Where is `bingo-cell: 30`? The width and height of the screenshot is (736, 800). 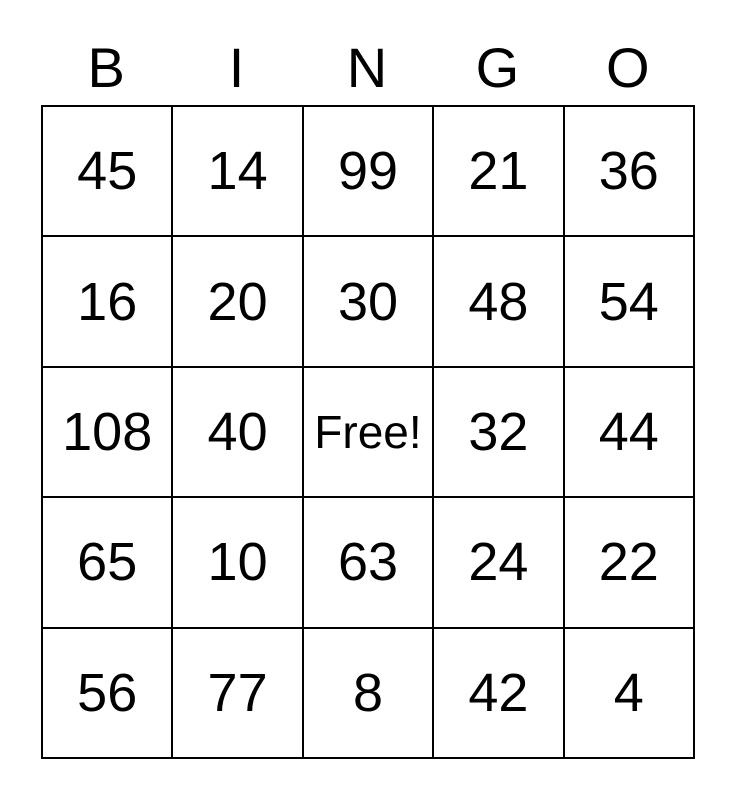
bingo-cell: 30 is located at coordinates (368, 301).